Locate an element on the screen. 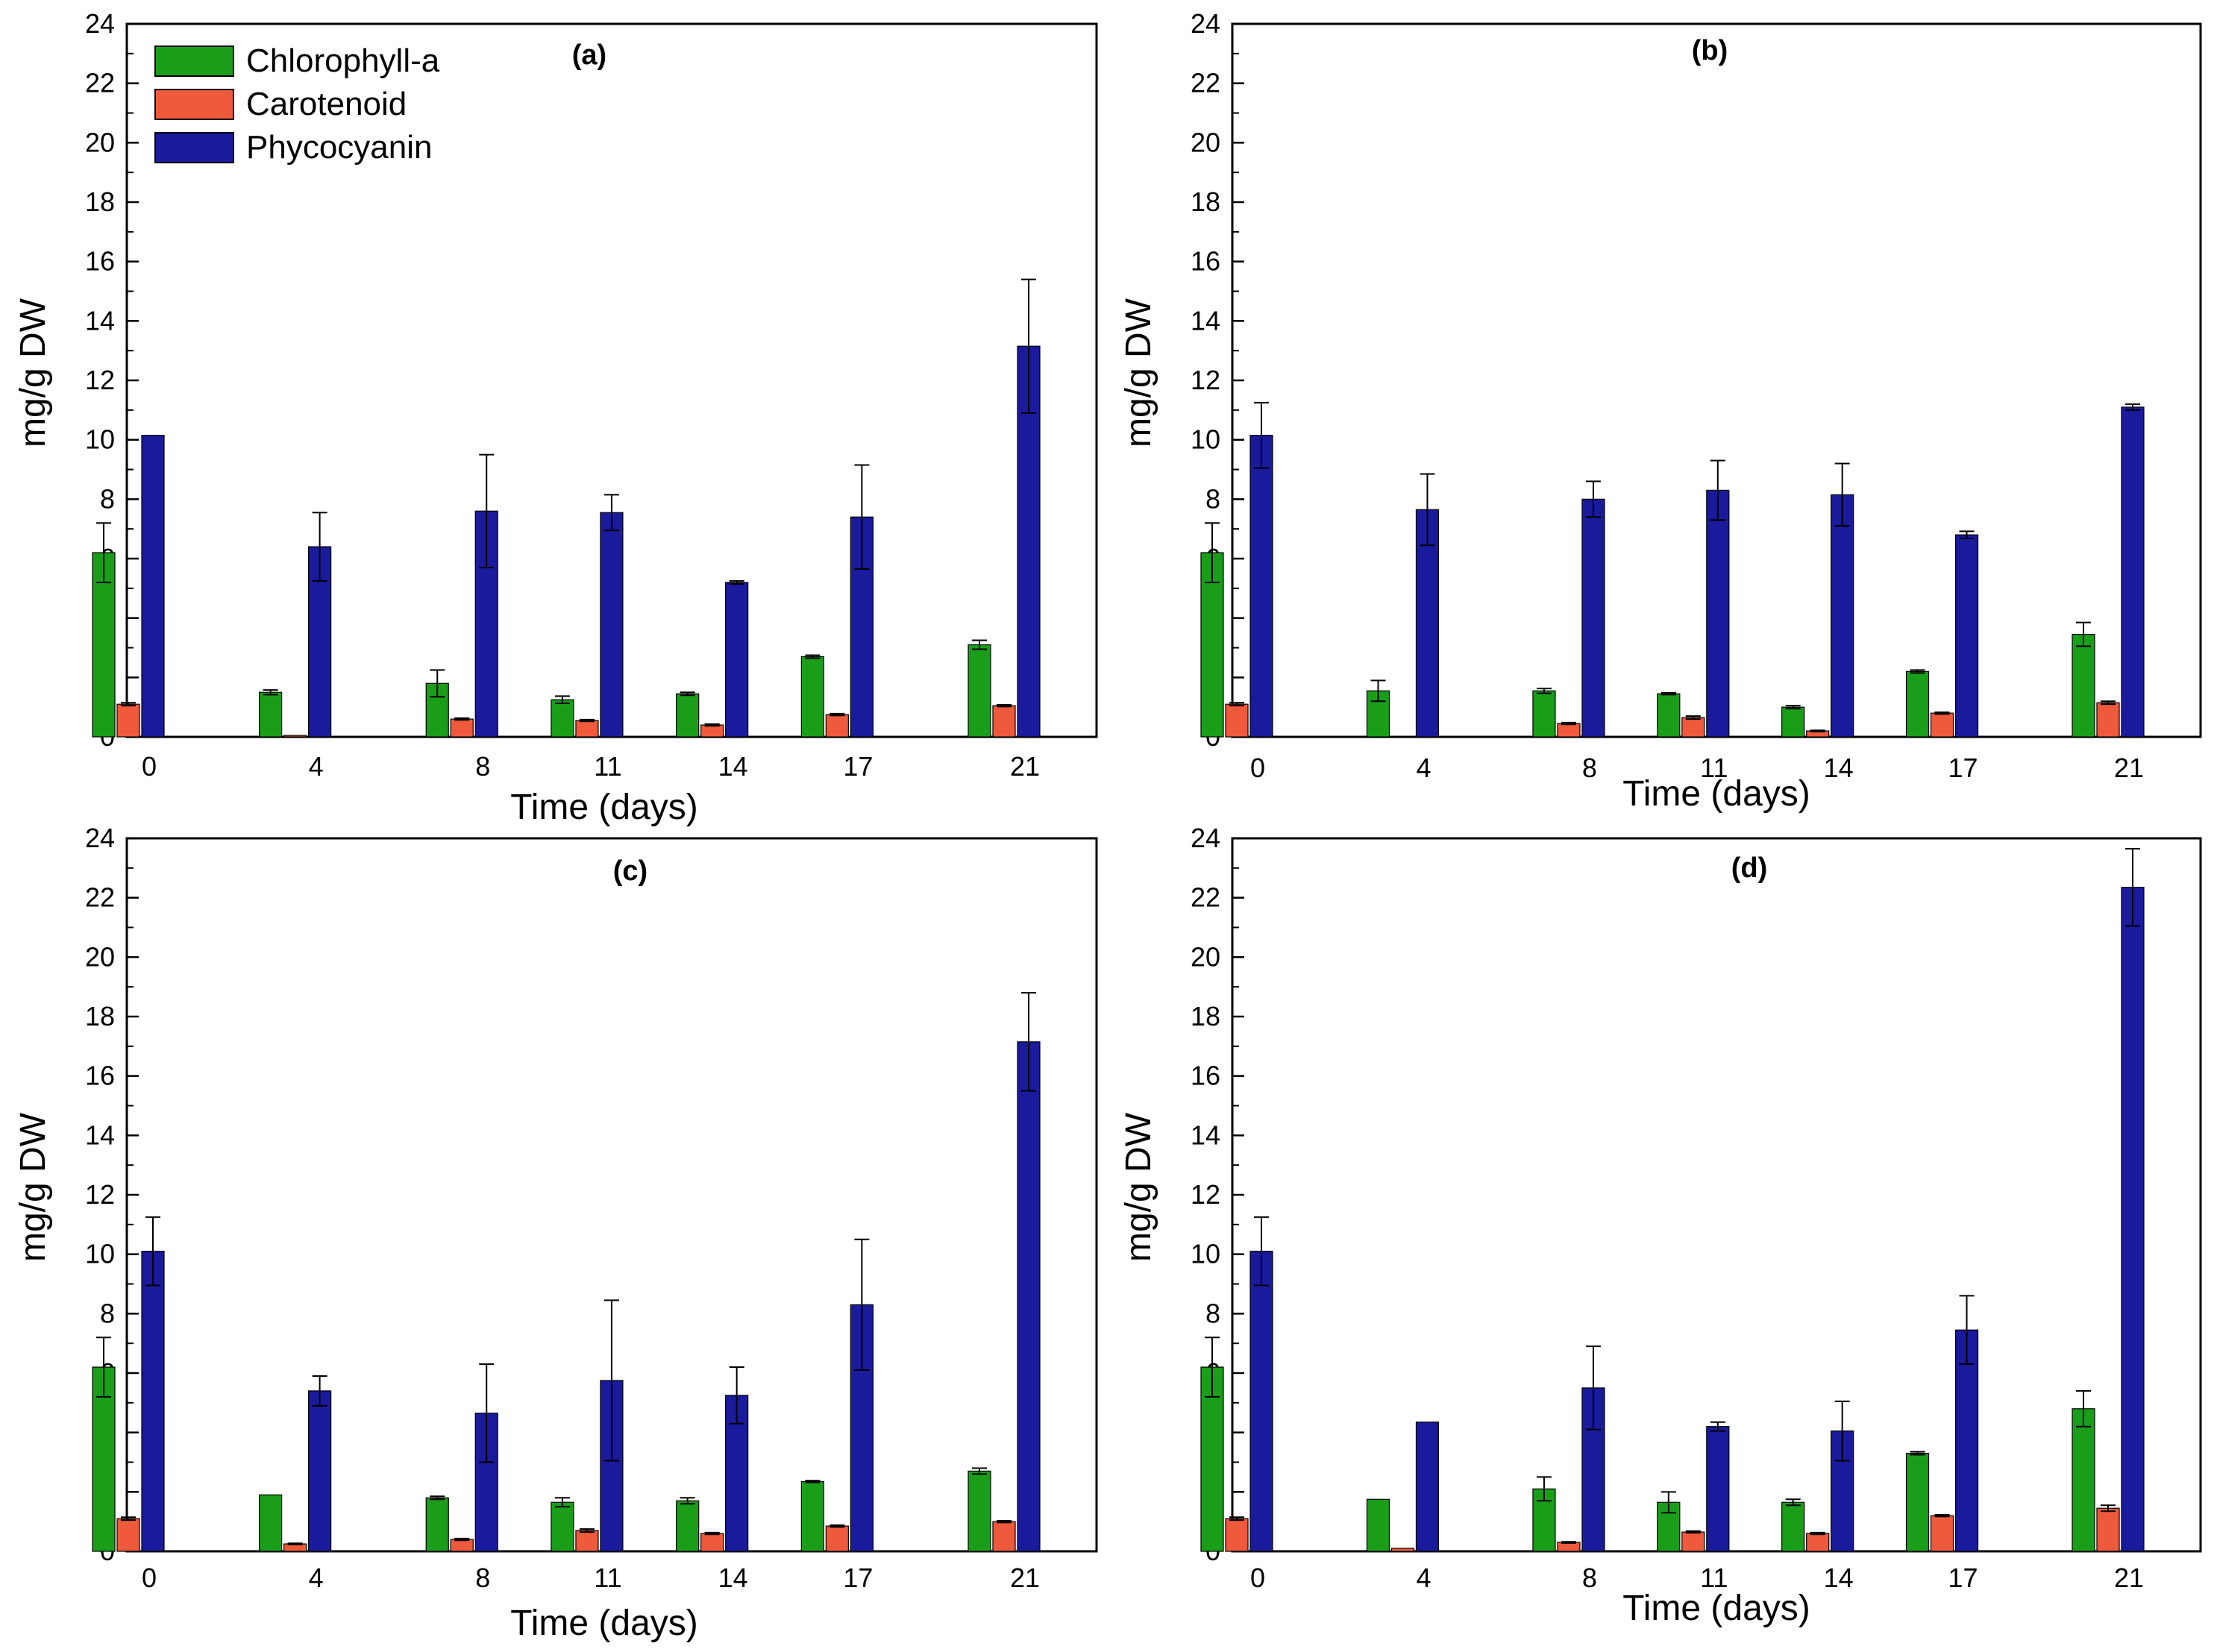  legend-label: Chlorophyll-a is located at coordinates (343, 61).